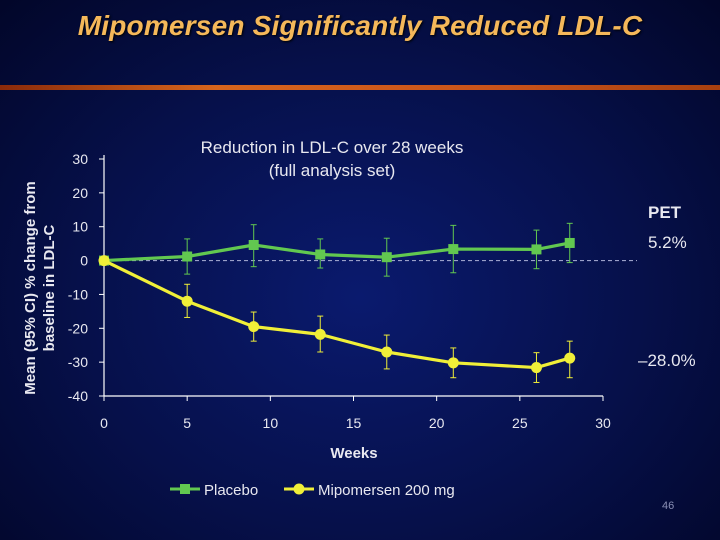 Image resolution: width=720 pixels, height=540 pixels. What do you see at coordinates (80, 159) in the screenshot?
I see `y-tick-label: 30` at bounding box center [80, 159].